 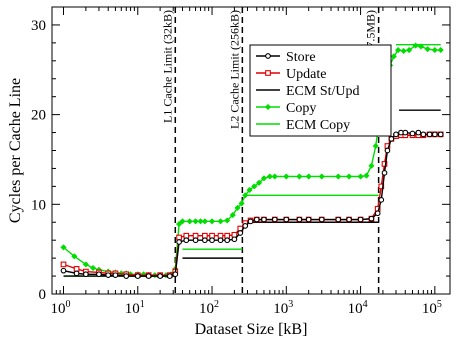 I want to click on x-axis-title: Dataset Size [kB], so click(x=251, y=329).